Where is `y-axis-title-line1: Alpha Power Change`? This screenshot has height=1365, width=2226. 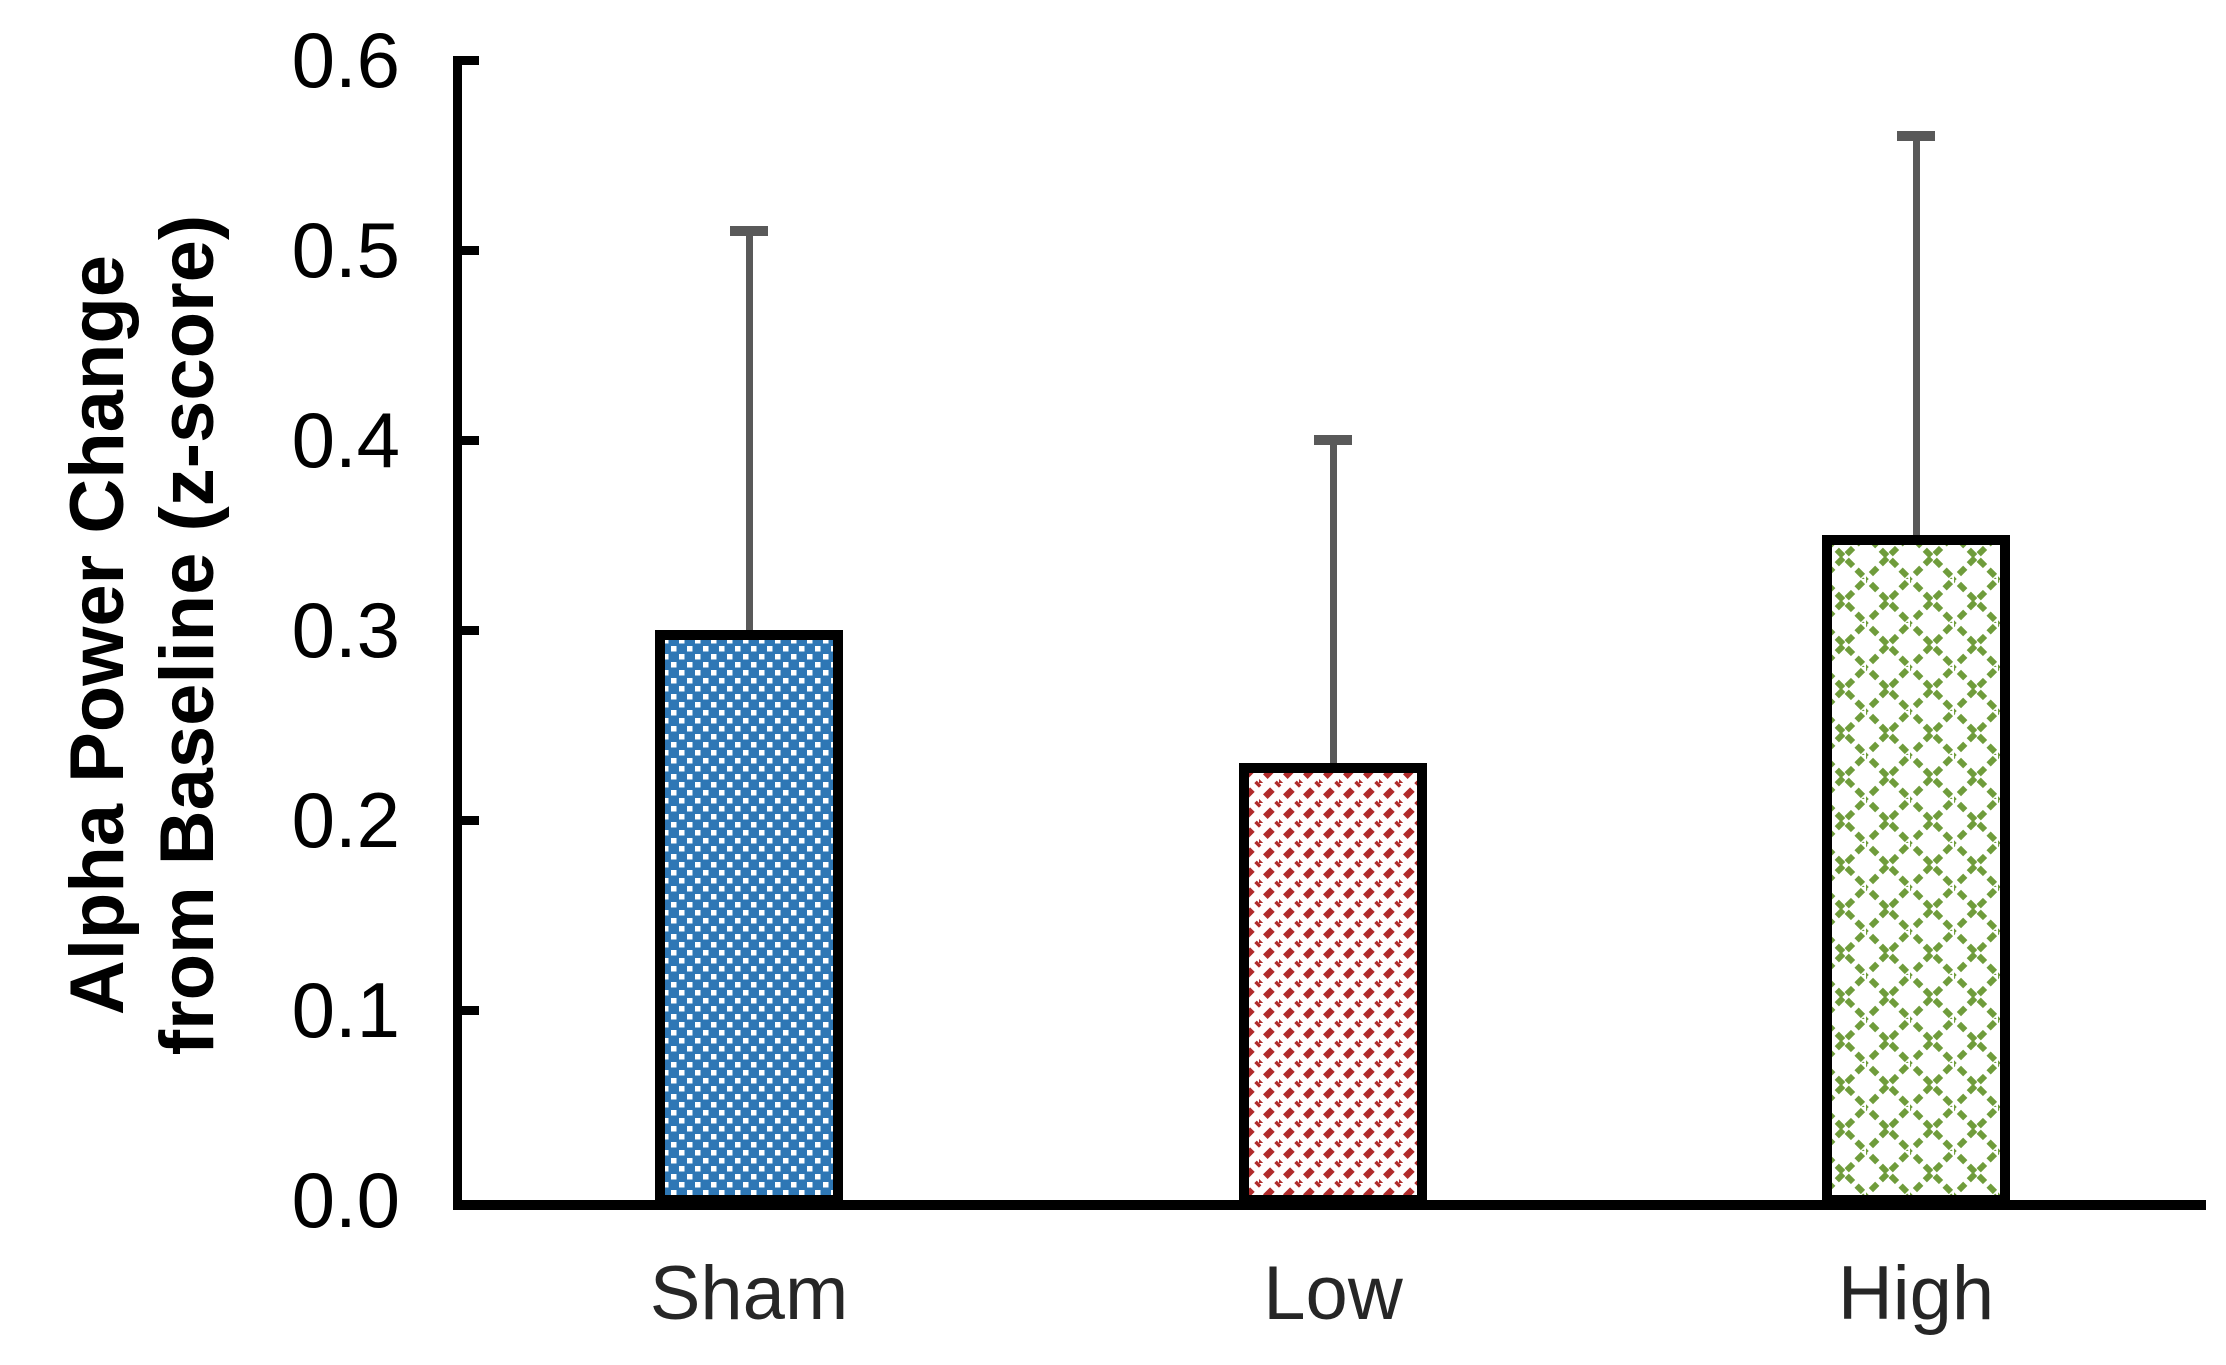
y-axis-title-line1: Alpha Power Change is located at coordinates (97, 635).